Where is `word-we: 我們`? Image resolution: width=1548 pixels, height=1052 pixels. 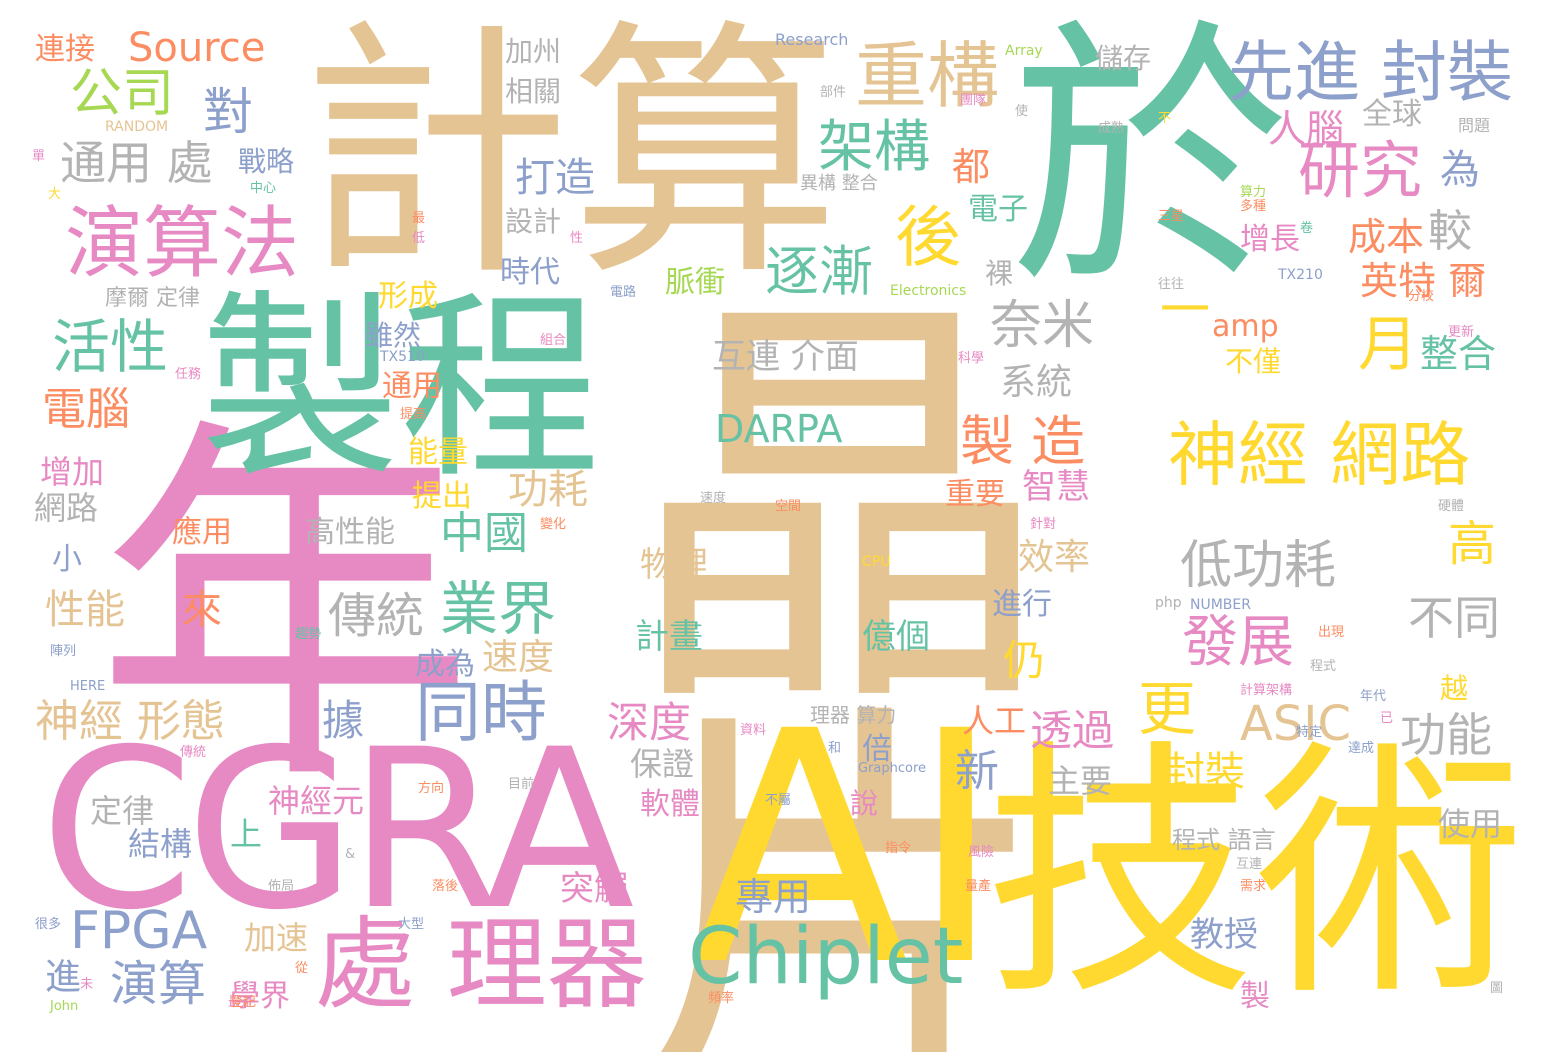
word-we: 我們 is located at coordinates (398, 564).